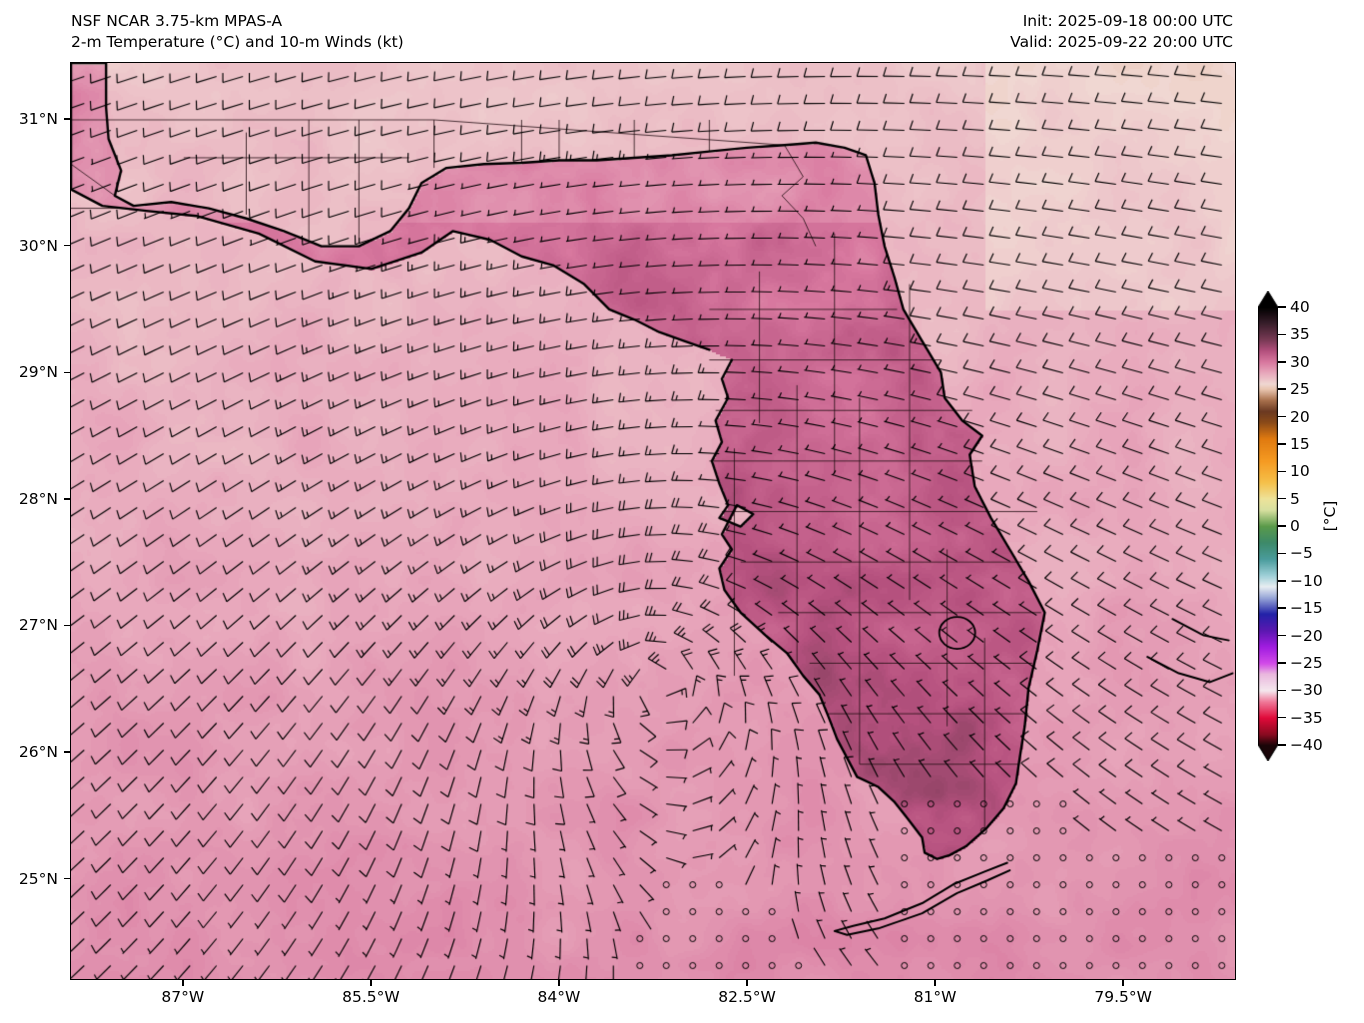 The width and height of the screenshot is (1364, 1023). Describe the element at coordinates (1127, 21) in the screenshot. I see `init-time: Init: 2025-09-18 00:00 UTC` at that location.